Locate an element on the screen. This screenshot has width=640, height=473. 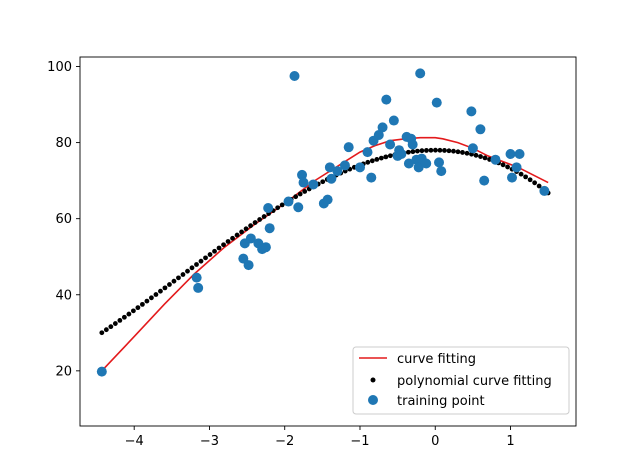
legend-box is located at coordinates (461, 380).